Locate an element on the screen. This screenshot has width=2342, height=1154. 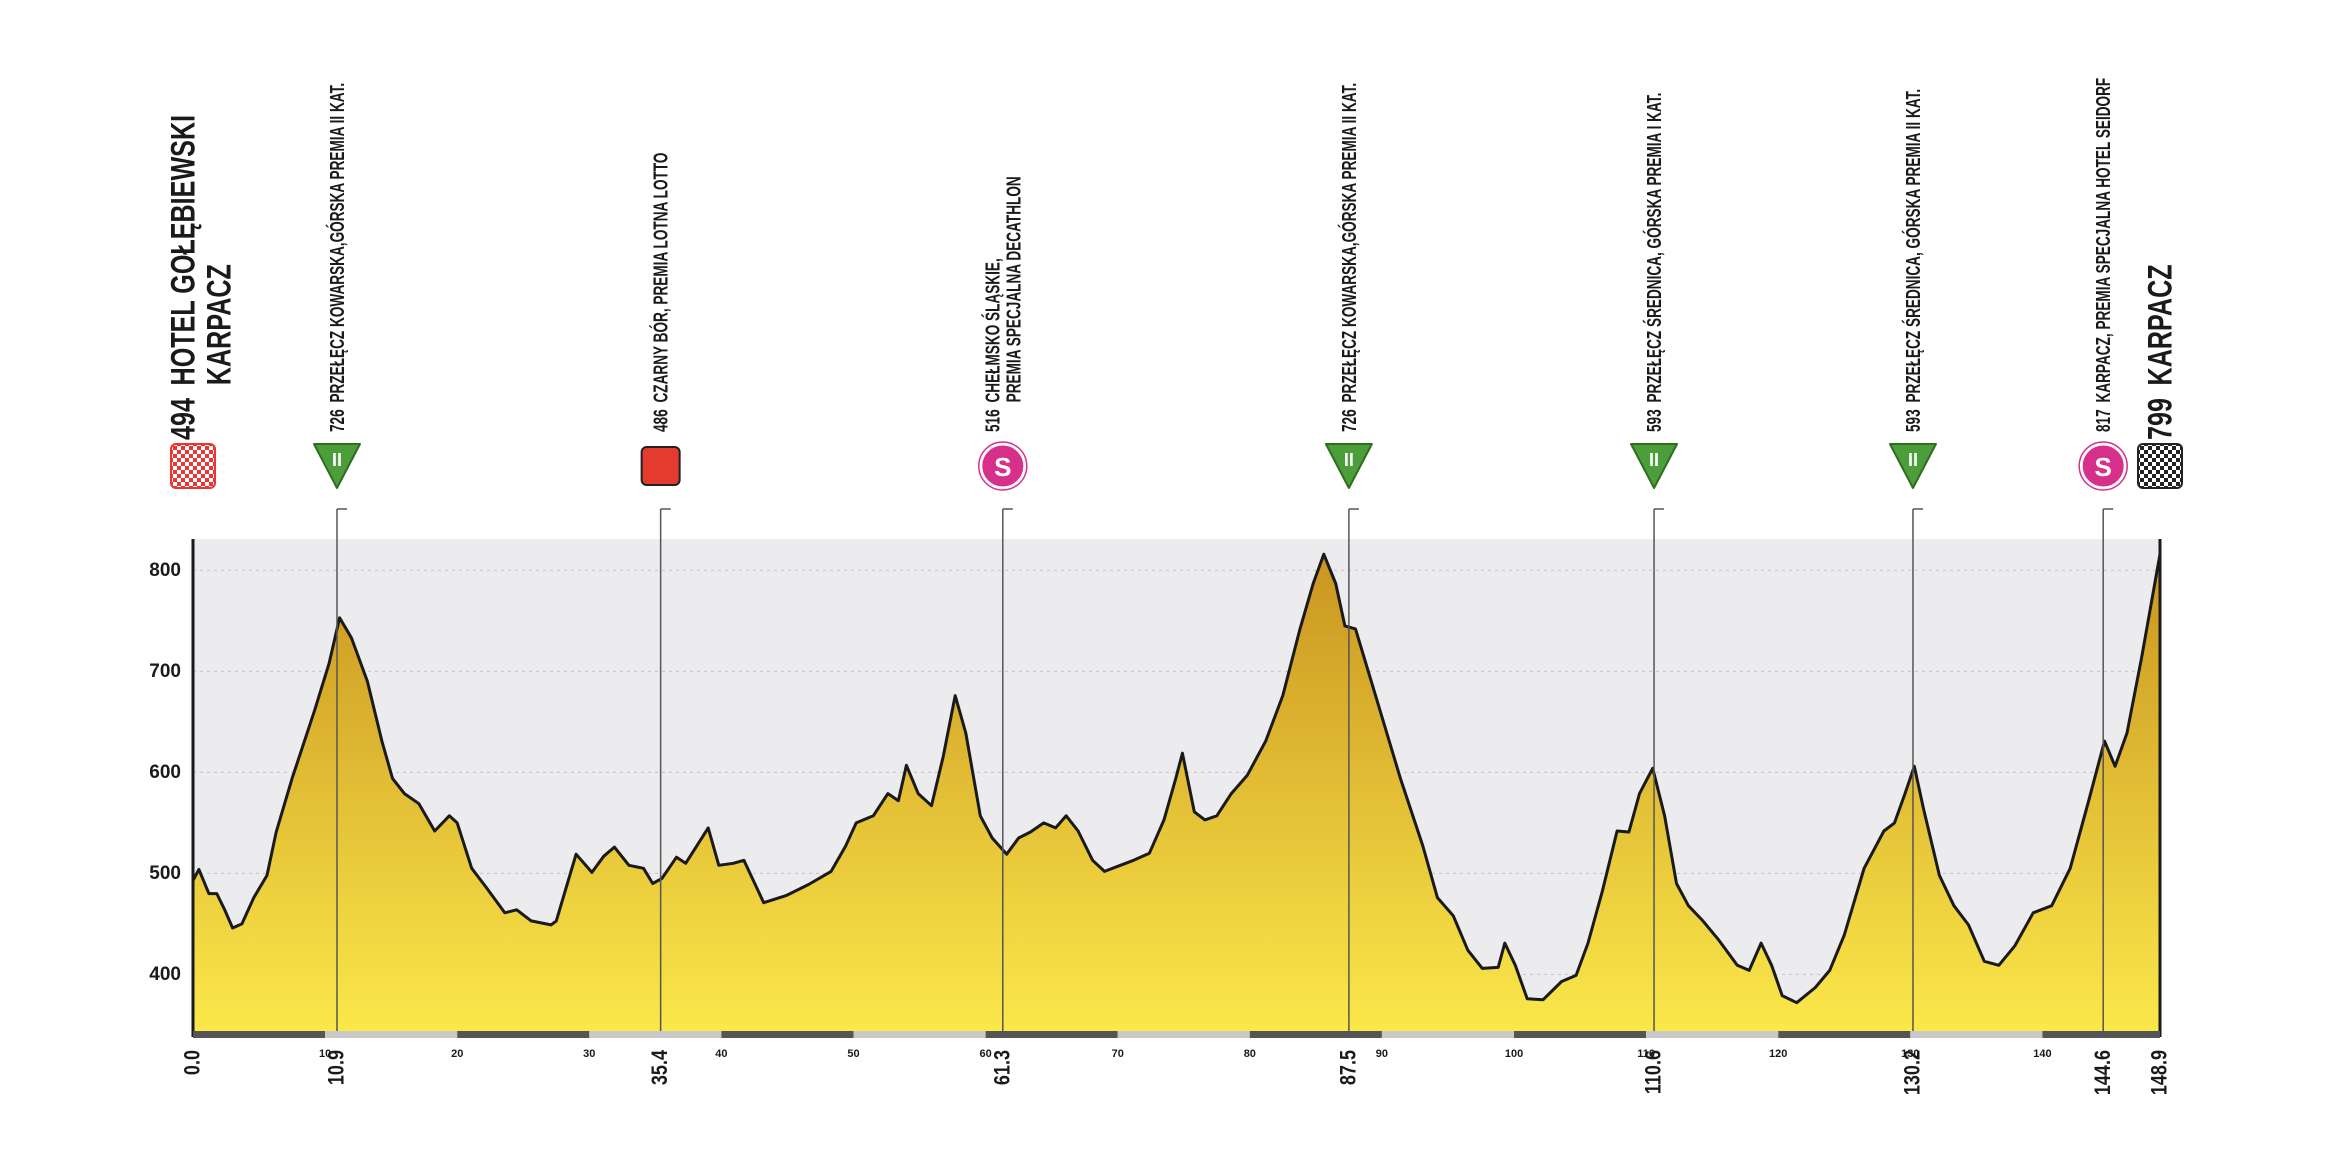
km-label: 10.9 is located at coordinates (337, 1067).